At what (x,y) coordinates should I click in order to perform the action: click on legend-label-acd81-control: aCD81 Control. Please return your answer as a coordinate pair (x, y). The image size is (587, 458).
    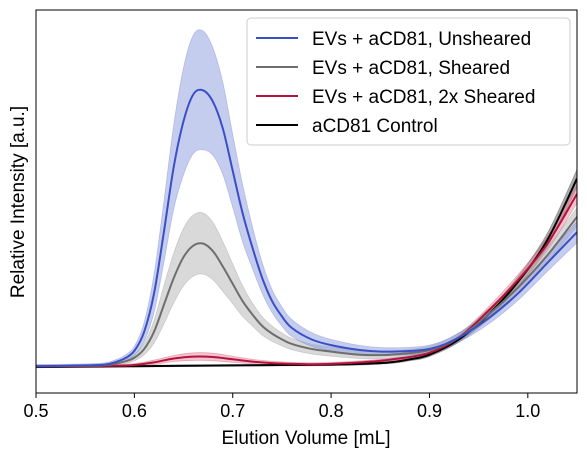
    Looking at the image, I should click on (375, 126).